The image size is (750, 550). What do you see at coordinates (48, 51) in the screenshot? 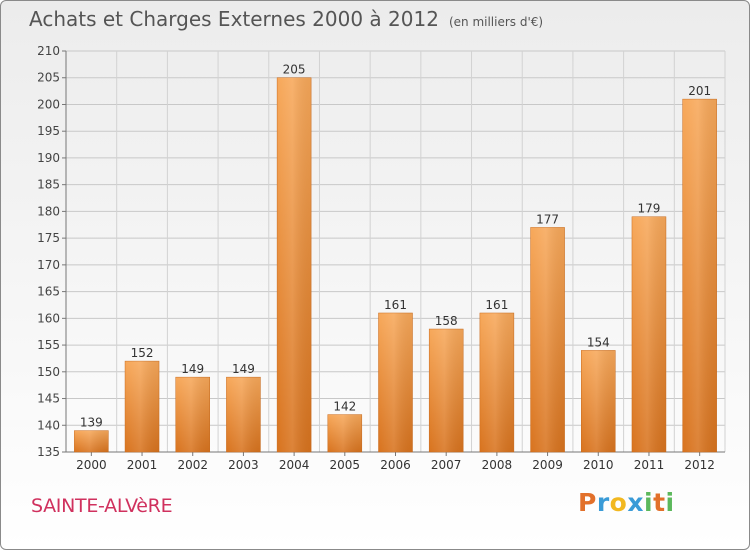
I see `y-tick-label: 210` at bounding box center [48, 51].